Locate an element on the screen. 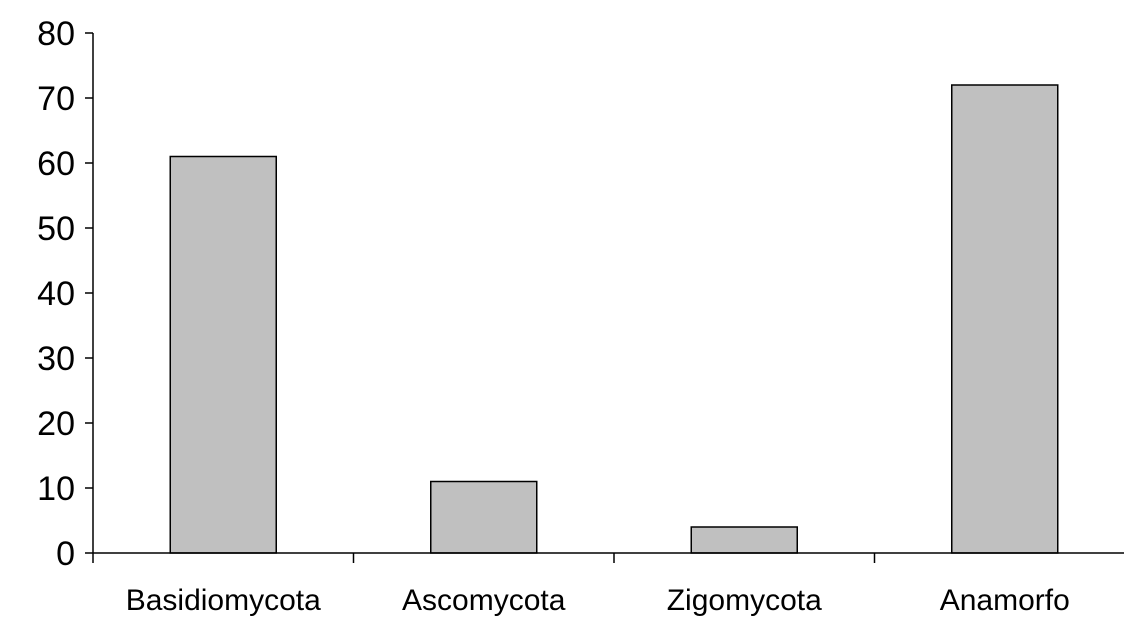 The height and width of the screenshot is (622, 1124). y-tick-label-20: 20 is located at coordinates (56, 424).